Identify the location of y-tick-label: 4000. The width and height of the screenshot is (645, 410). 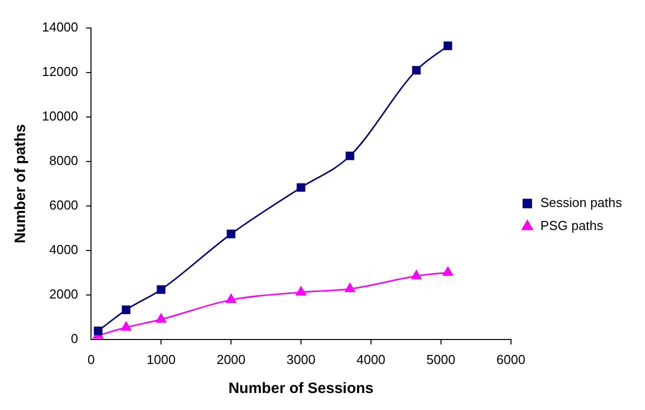
(63, 250).